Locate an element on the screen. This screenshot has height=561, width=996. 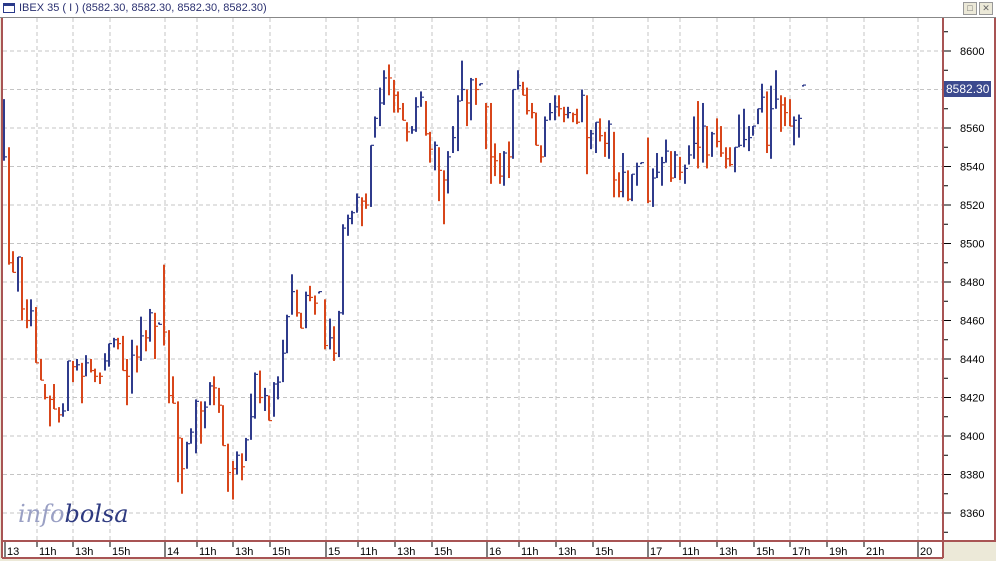
y-tick-label: 8360 is located at coordinates (972, 514).